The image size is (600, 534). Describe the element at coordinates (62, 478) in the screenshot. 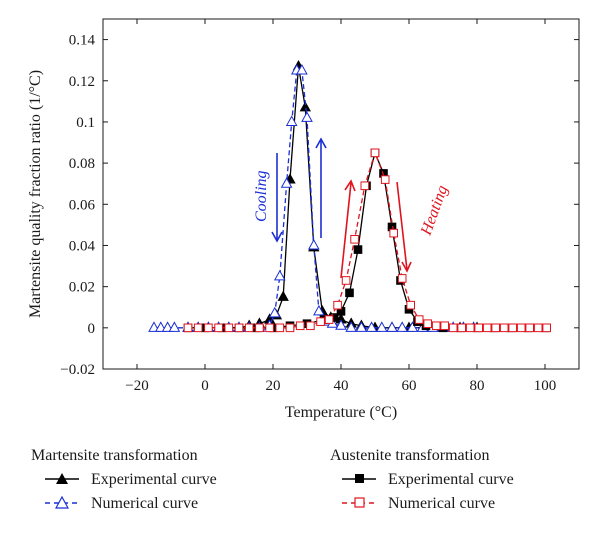

I see `legend-marker-mart-exp` at that location.